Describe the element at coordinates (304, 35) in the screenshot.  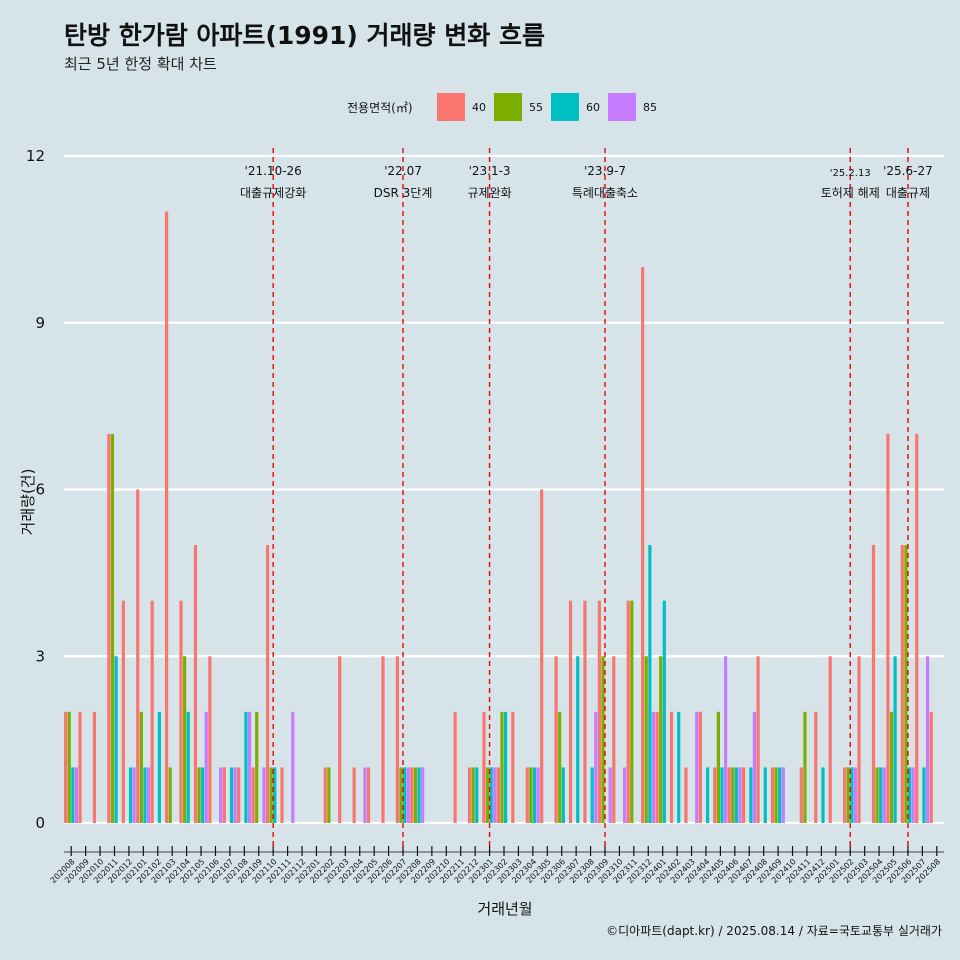
I see `chart-title: 탄방 한가람 아파트(1991) 거래량 변화 흐름` at that location.